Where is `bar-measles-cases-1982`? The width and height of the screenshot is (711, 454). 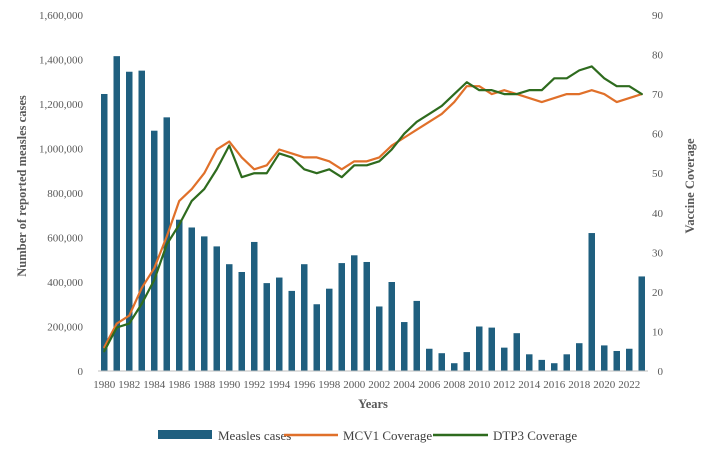 bar-measles-cases-1982 is located at coordinates (129, 221).